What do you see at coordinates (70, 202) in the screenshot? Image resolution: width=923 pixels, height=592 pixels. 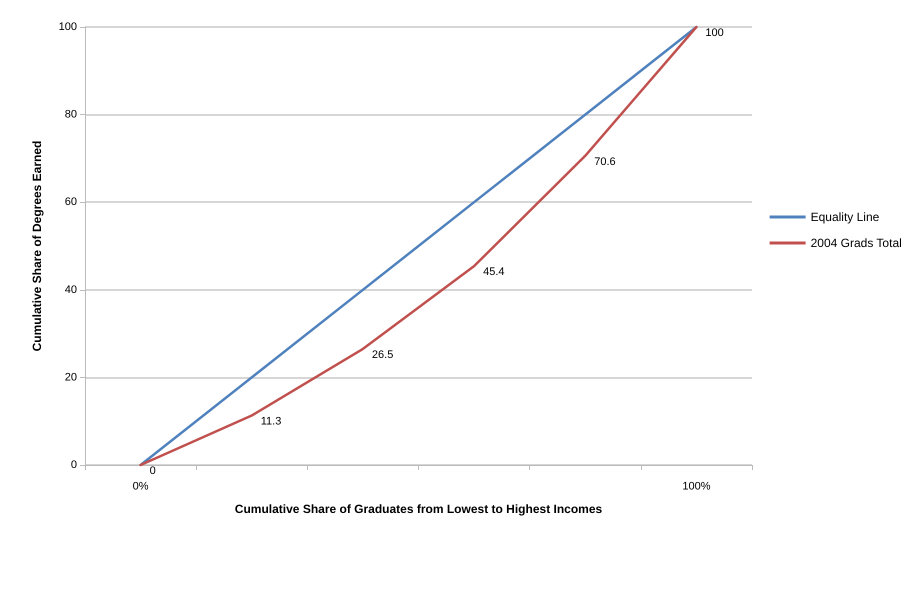 I see `y-tick-label: 60` at bounding box center [70, 202].